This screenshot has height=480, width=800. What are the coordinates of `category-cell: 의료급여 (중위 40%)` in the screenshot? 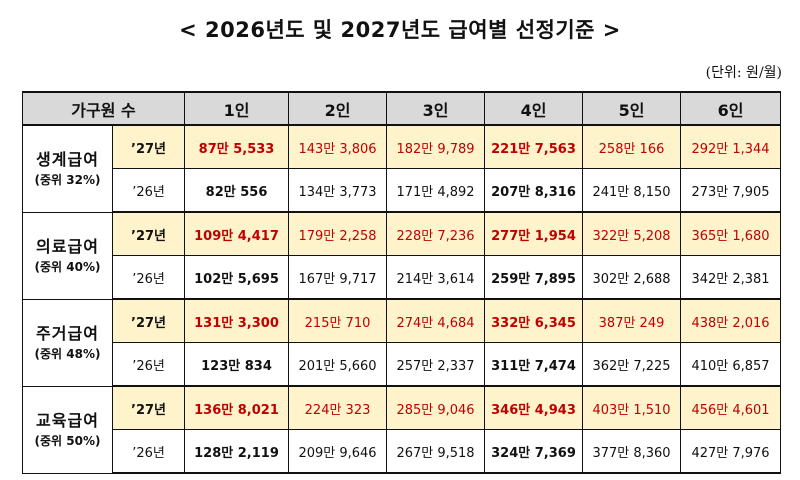 It's located at (67, 255).